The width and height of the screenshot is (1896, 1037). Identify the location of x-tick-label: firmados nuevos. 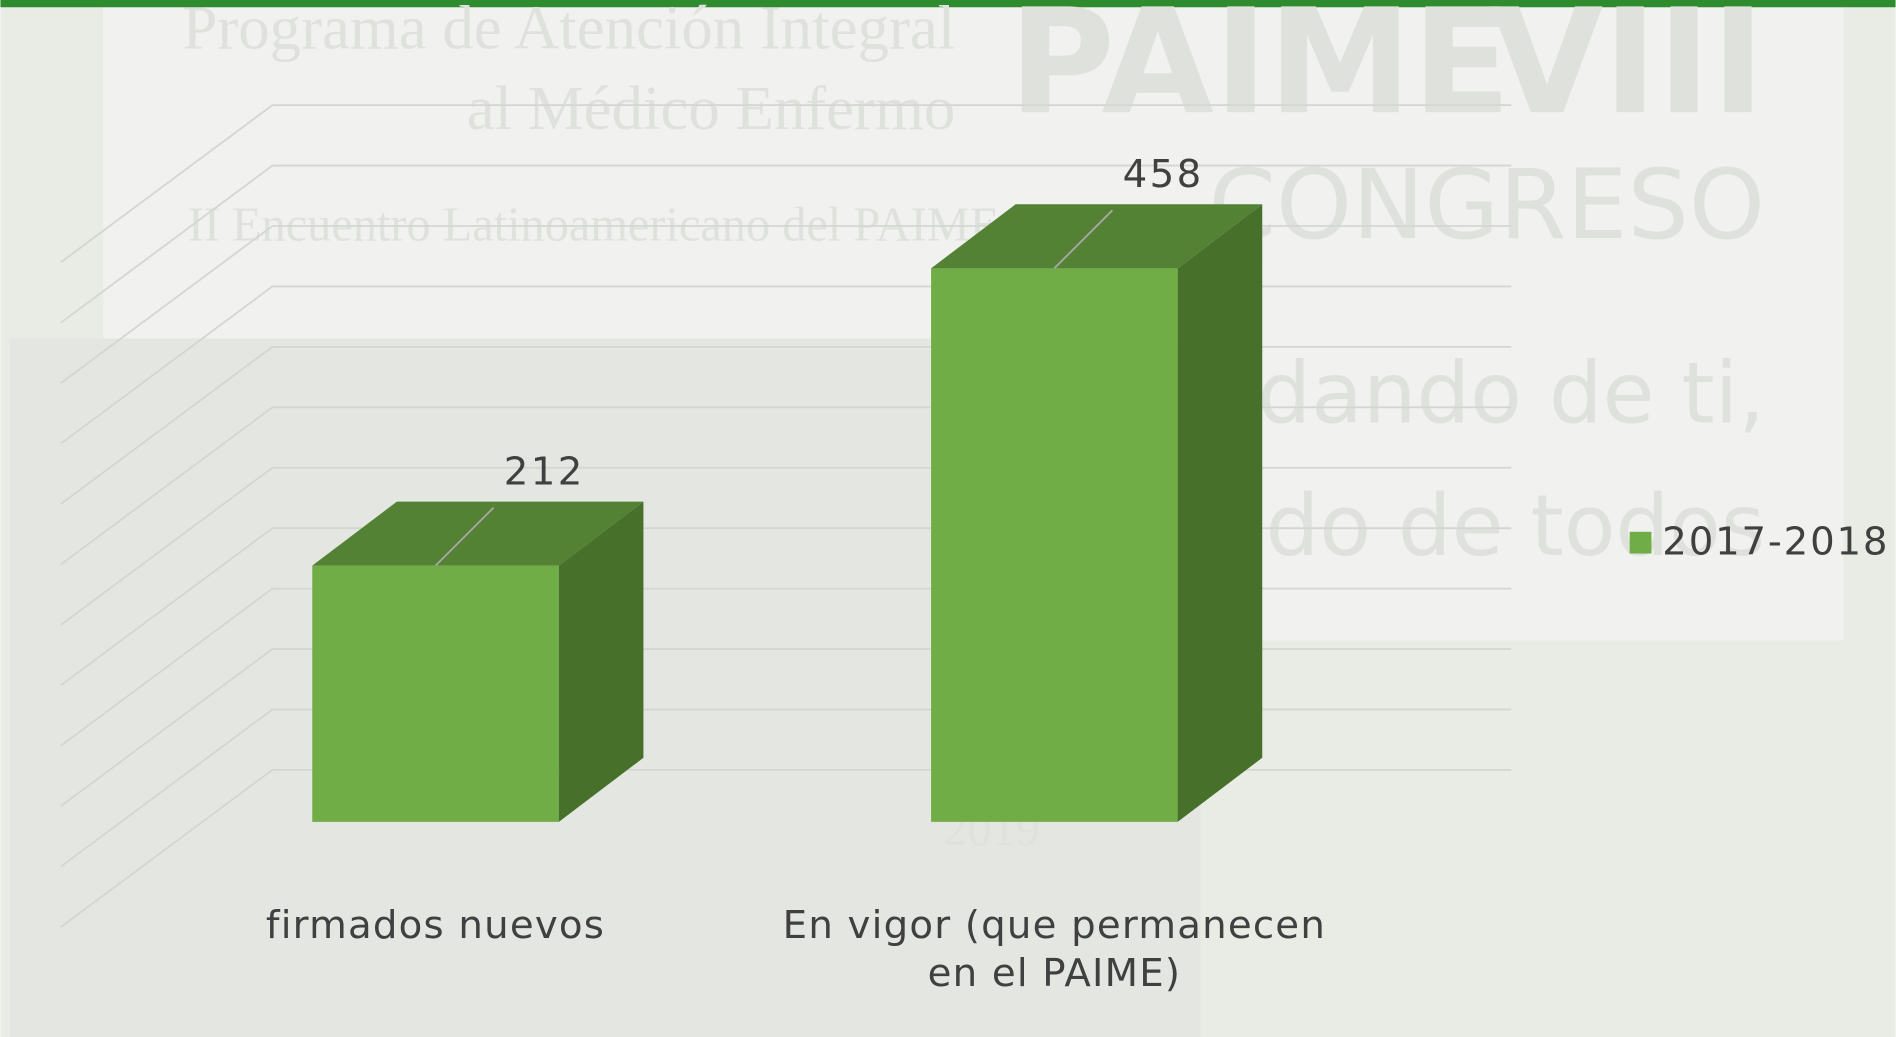
(435, 924).